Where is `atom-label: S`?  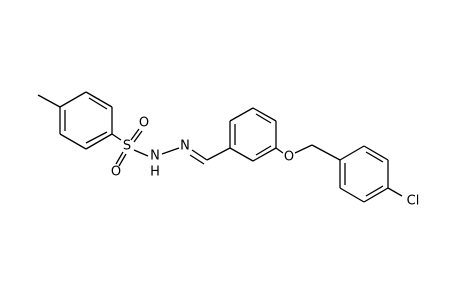
atom-label: S is located at coordinates (127, 146).